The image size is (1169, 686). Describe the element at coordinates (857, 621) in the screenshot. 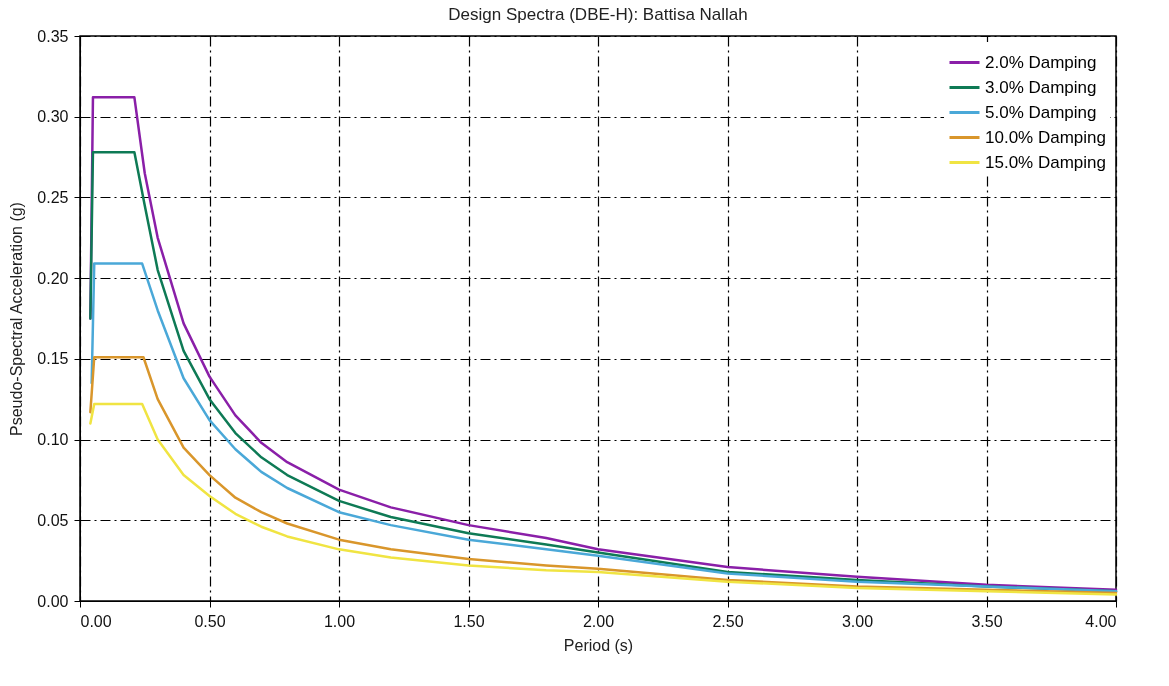

I see `x-tick-label: 3.00` at that location.